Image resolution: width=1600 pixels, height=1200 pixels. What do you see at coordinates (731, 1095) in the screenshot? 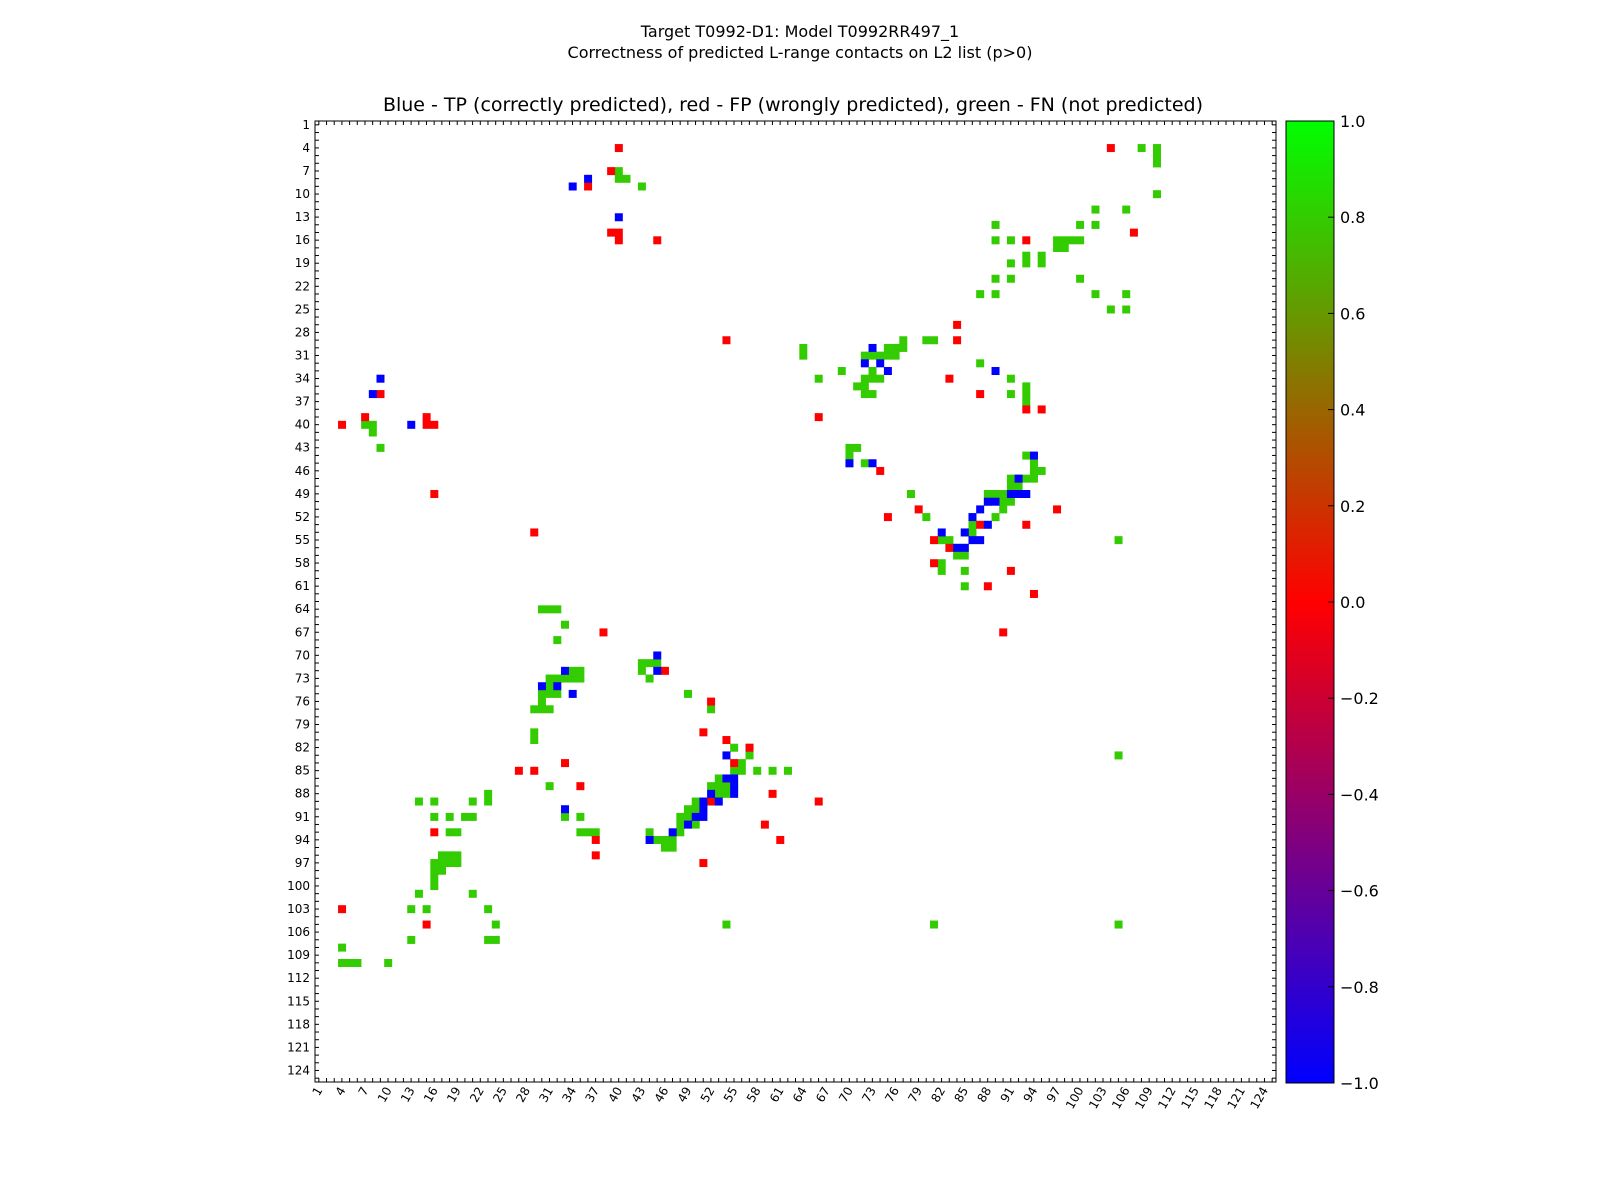
I see `x-tick-label: 55` at bounding box center [731, 1095].